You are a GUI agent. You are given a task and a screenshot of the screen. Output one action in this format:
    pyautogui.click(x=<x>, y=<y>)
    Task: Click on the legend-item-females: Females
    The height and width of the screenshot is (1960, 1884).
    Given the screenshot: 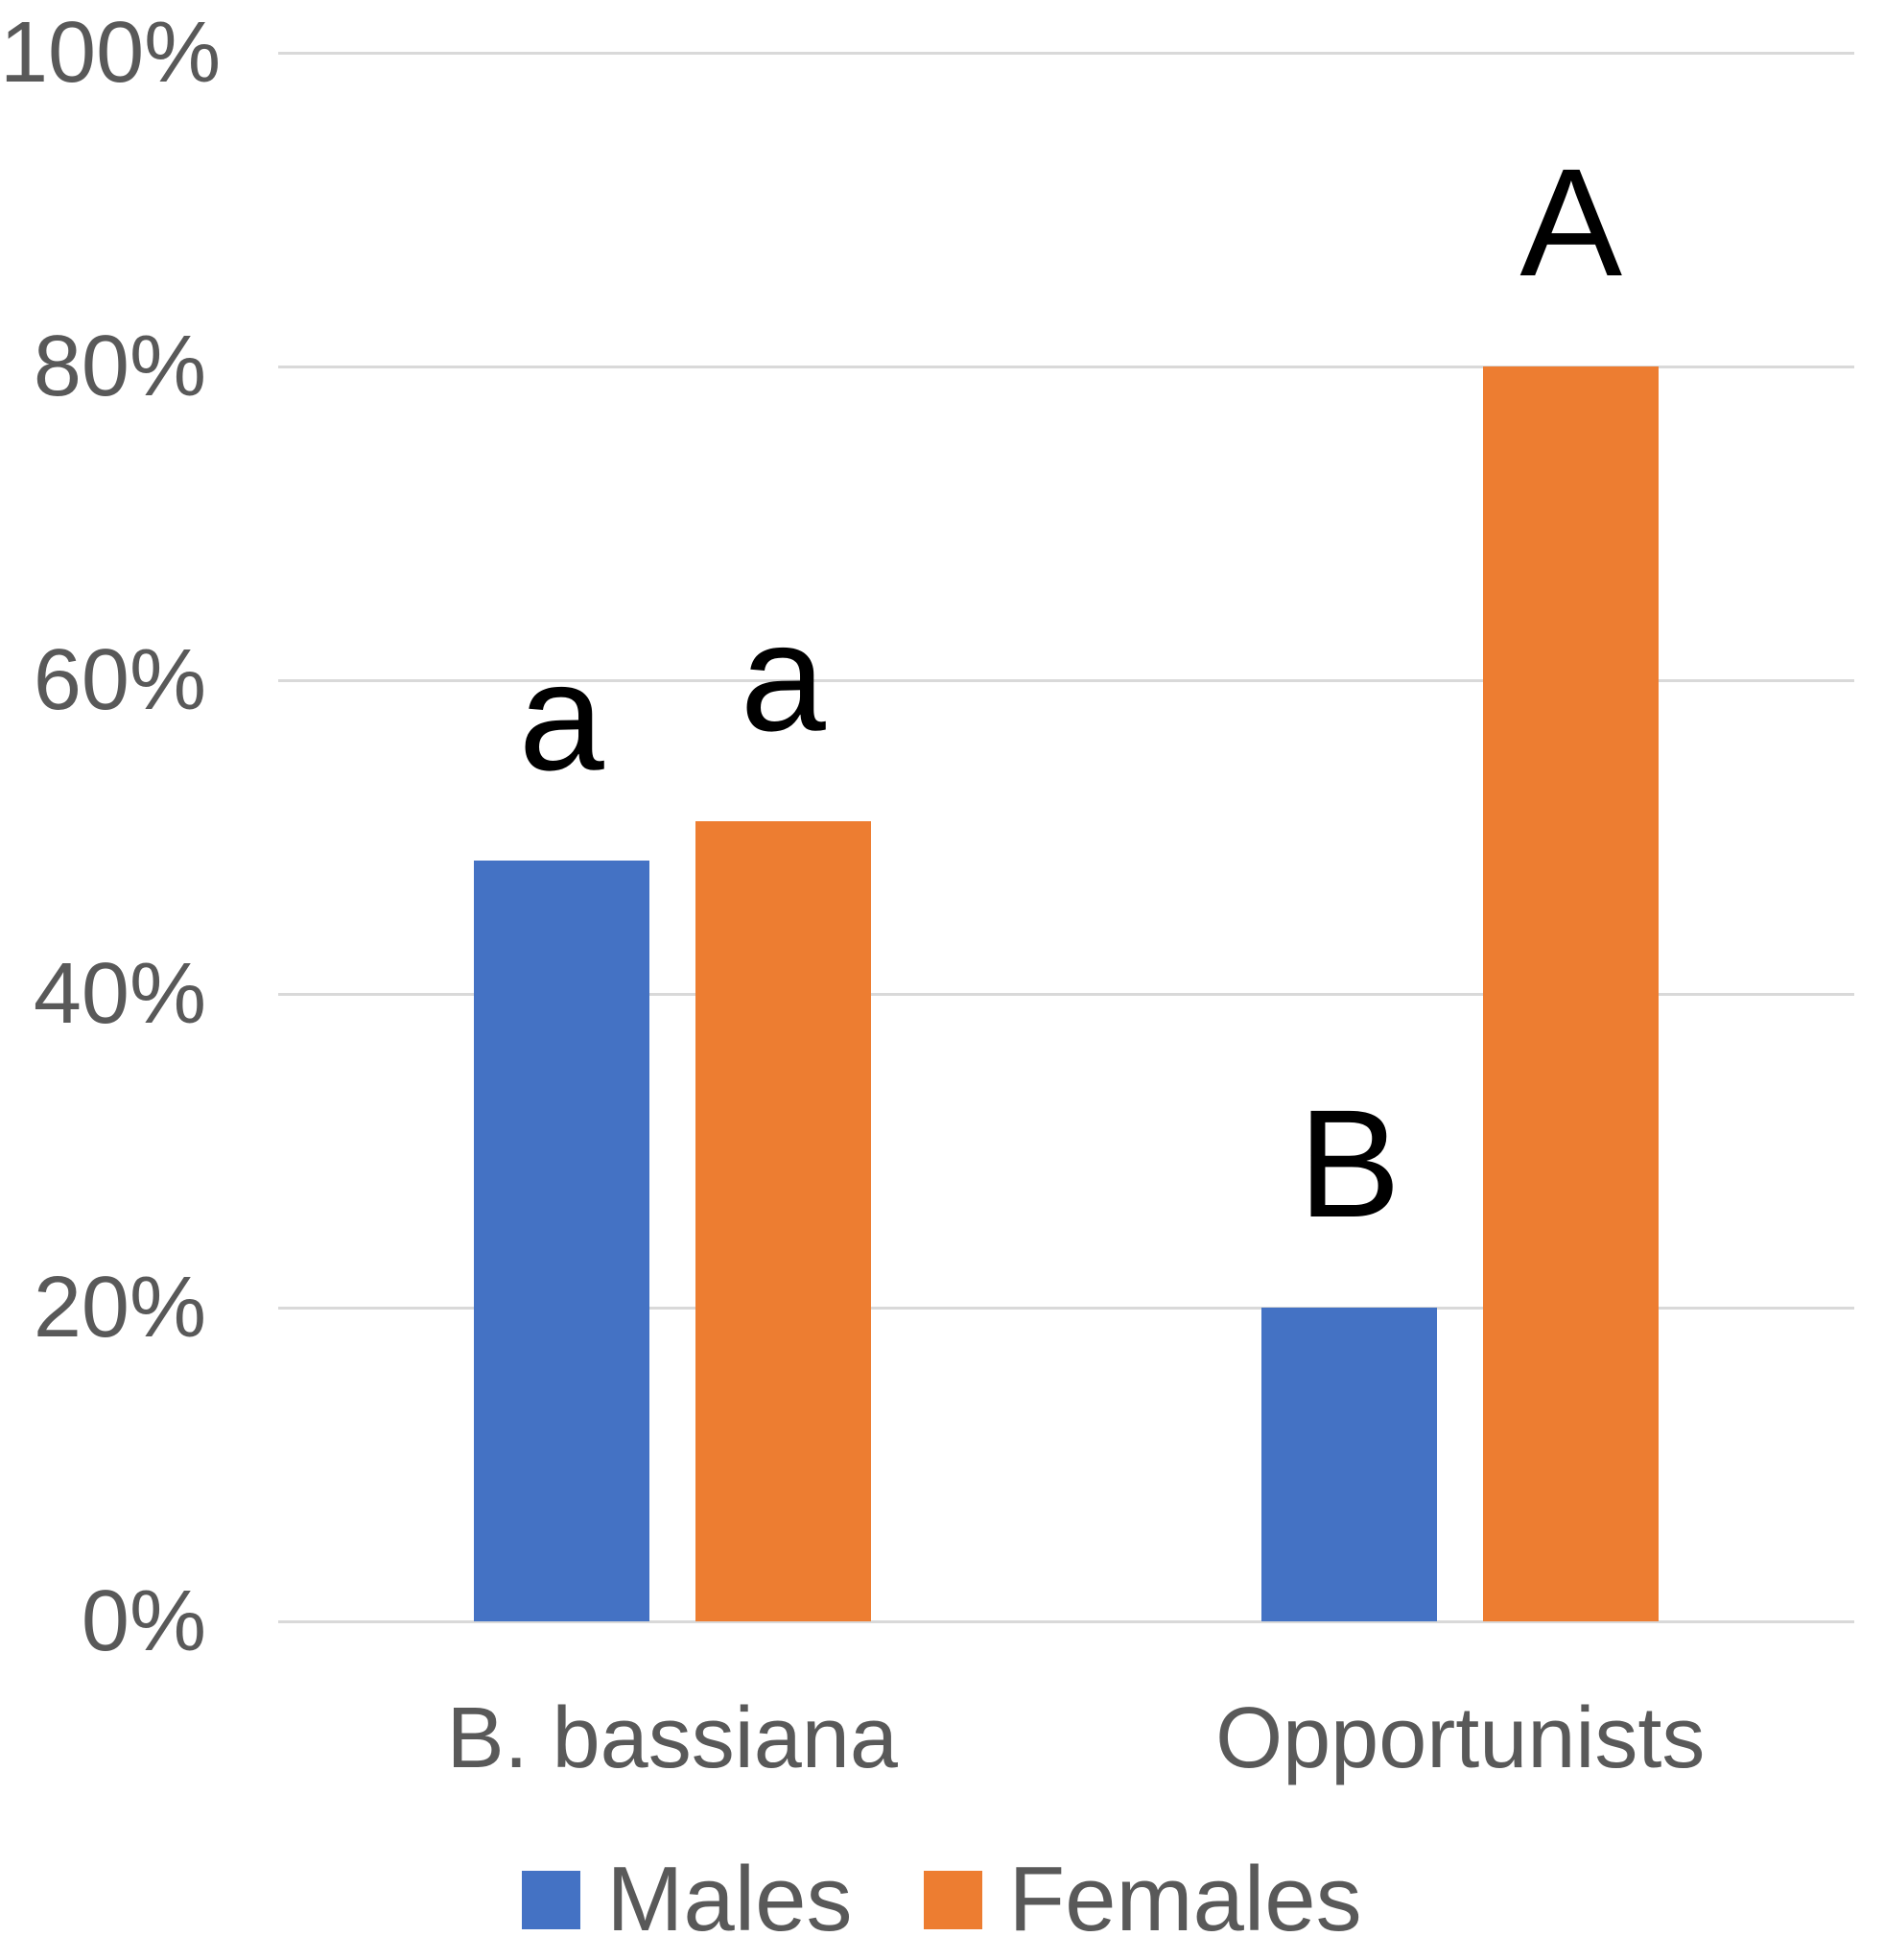 What is the action you would take?
    pyautogui.click(x=1143, y=1899)
    